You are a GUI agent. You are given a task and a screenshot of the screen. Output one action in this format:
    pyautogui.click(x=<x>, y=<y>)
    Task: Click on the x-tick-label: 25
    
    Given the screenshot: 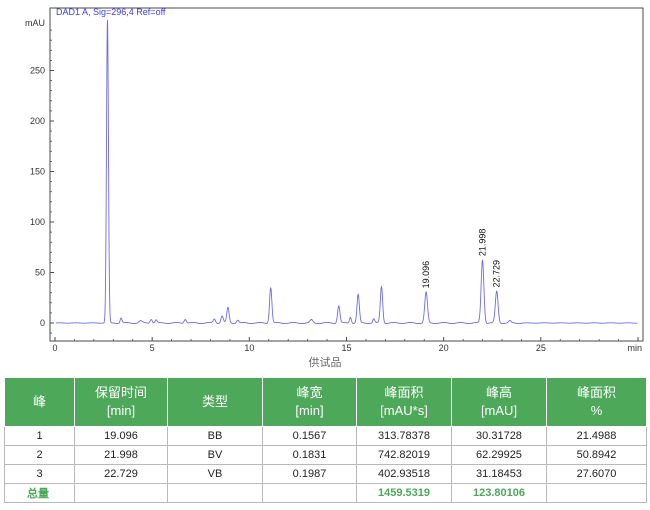 What is the action you would take?
    pyautogui.click(x=541, y=347)
    